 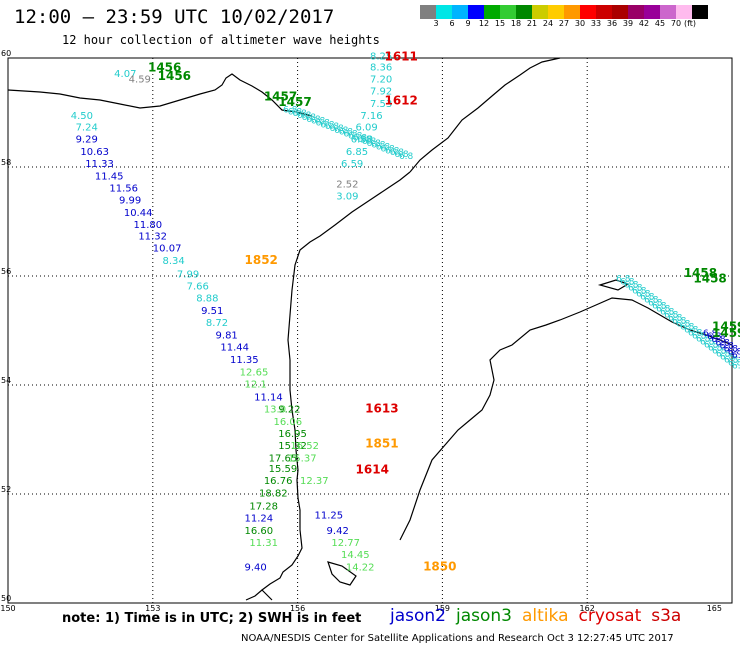 What do you see at coordinates (160, 95) in the screenshot?
I see `magadan-coast` at bounding box center [160, 95].